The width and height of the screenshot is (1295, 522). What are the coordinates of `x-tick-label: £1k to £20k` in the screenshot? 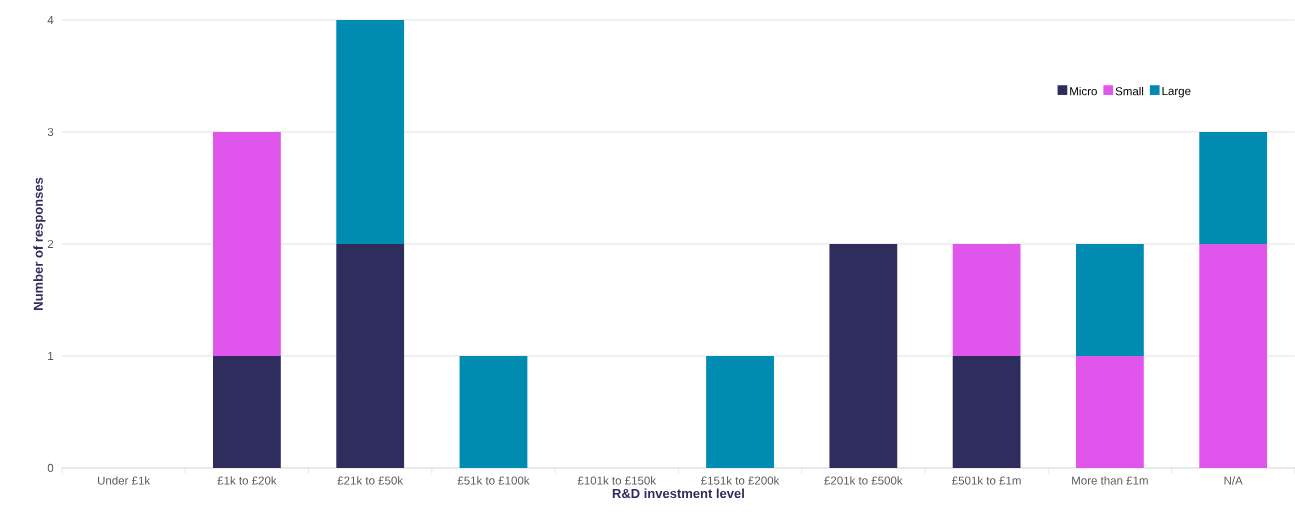 It's located at (247, 480).